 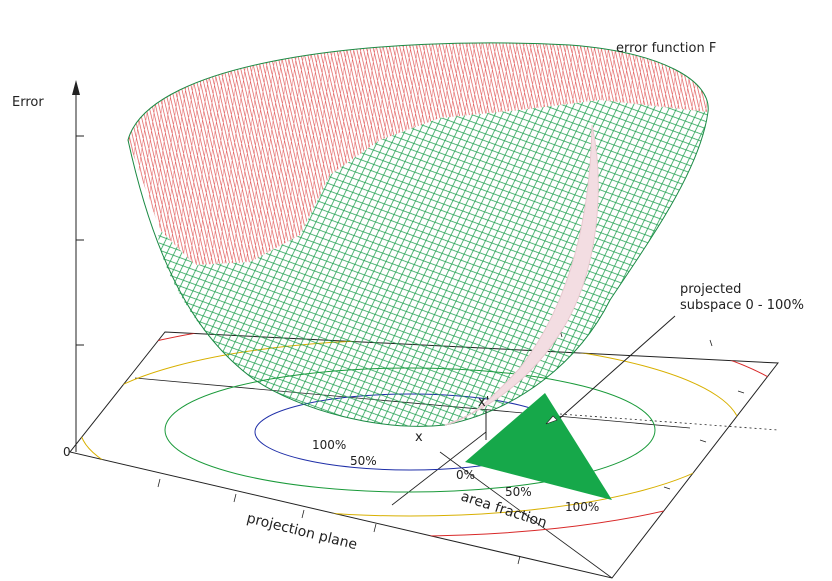 I want to click on plane-50-label: 50%, so click(x=363, y=461).